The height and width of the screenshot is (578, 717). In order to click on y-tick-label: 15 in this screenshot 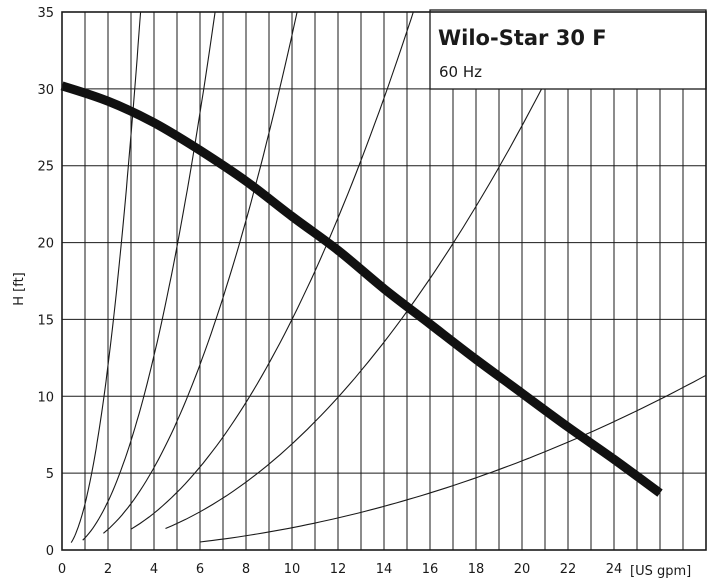, I will do `click(45, 320)`.